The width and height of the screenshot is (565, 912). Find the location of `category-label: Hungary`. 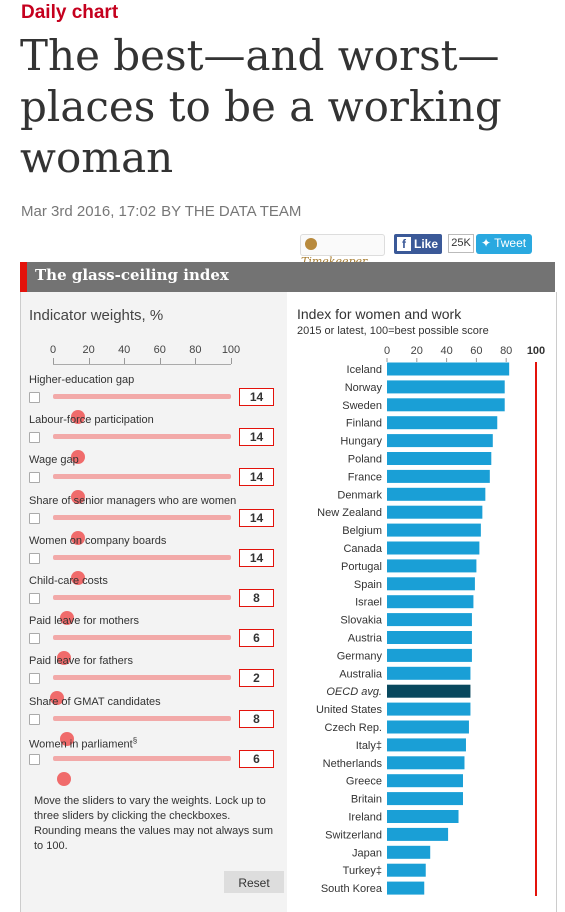

category-label: Hungary is located at coordinates (361, 442).